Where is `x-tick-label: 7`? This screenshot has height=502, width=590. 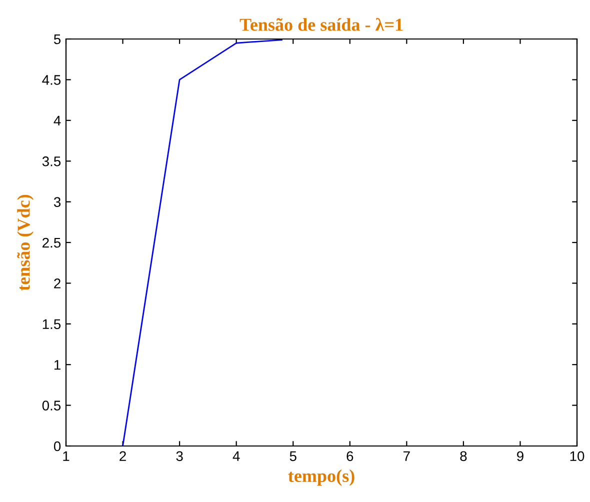
x-tick-label: 7 is located at coordinates (407, 456).